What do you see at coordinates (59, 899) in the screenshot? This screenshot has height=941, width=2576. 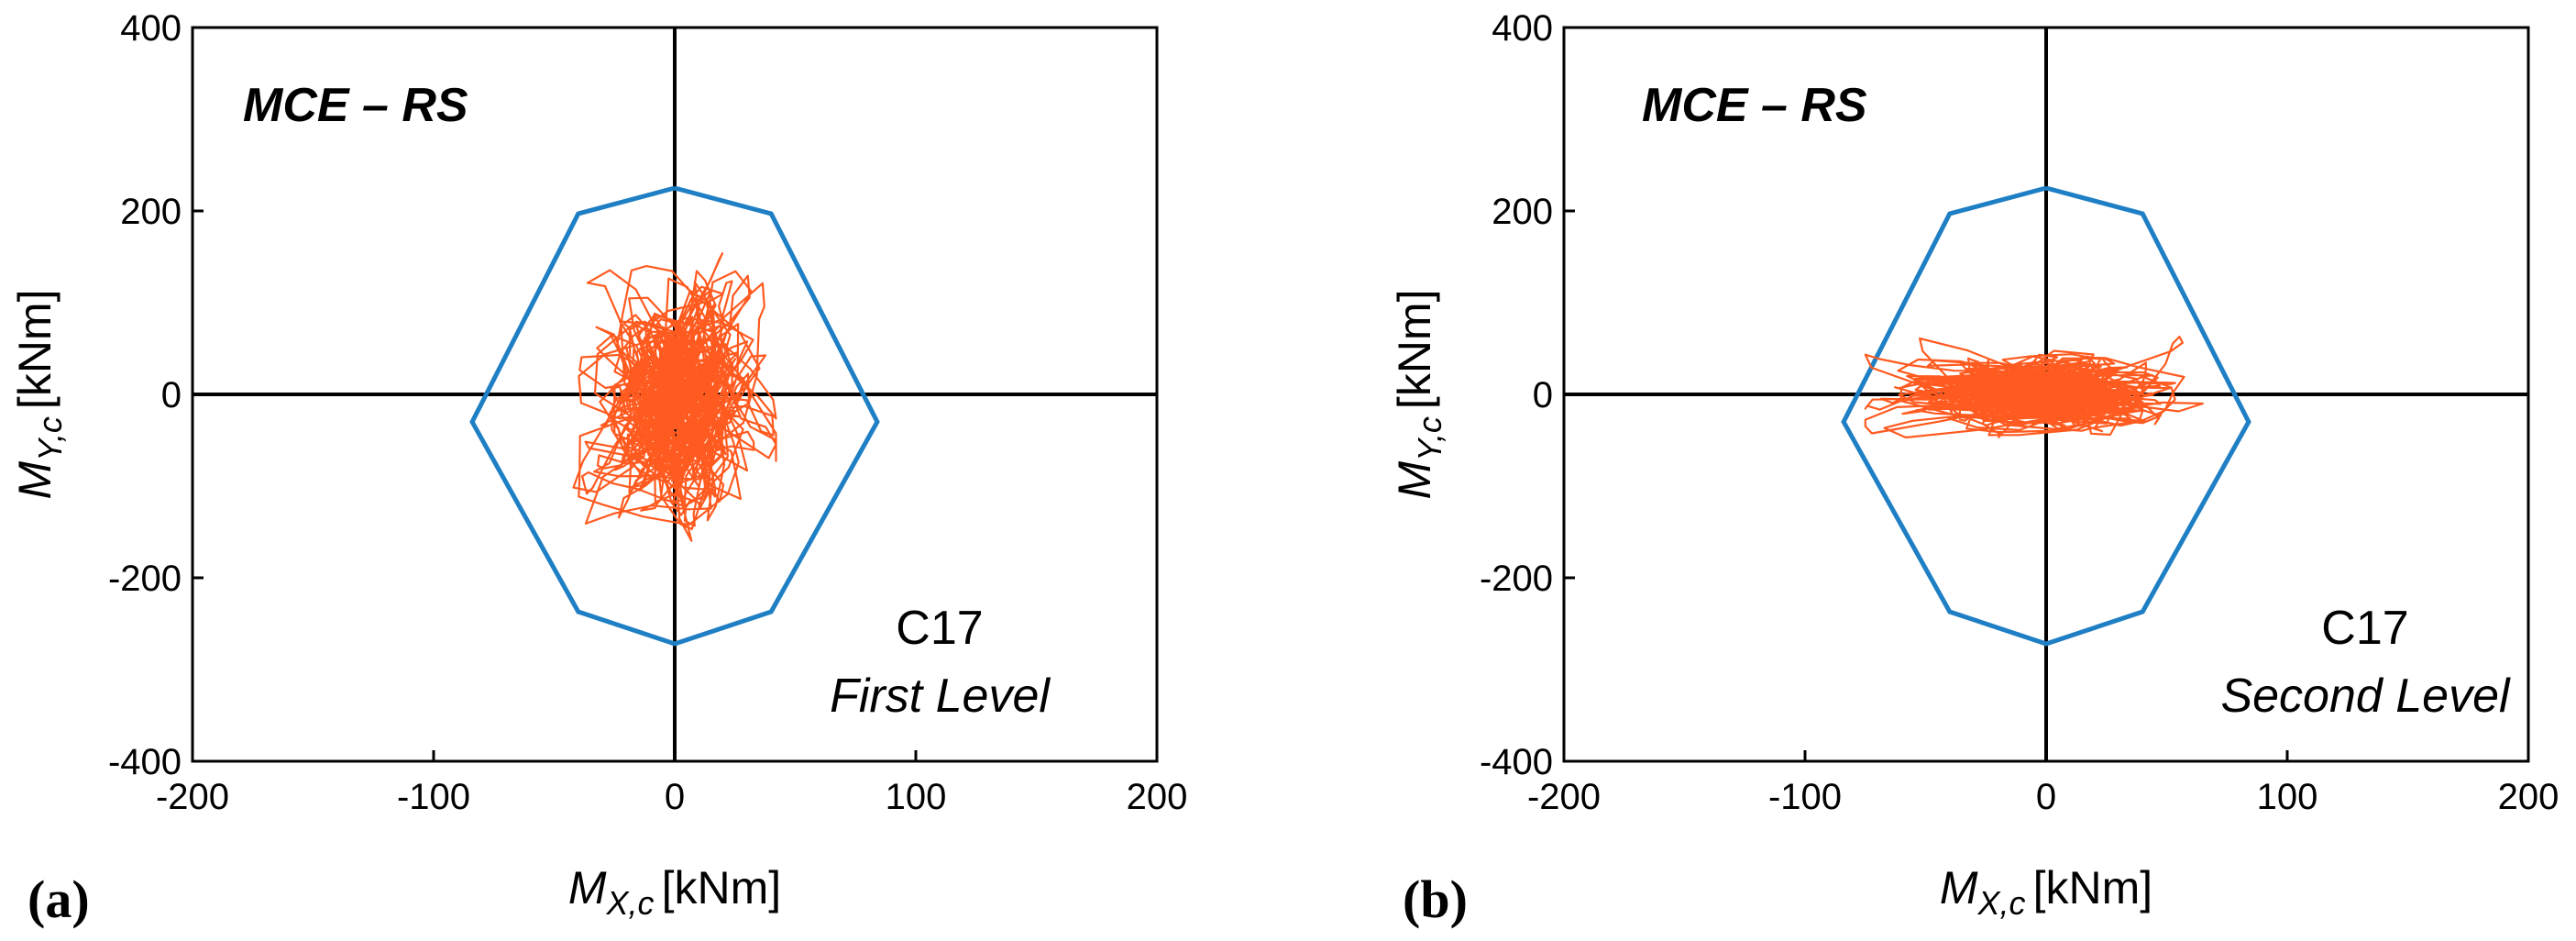 I see `panel-tag: (a)` at bounding box center [59, 899].